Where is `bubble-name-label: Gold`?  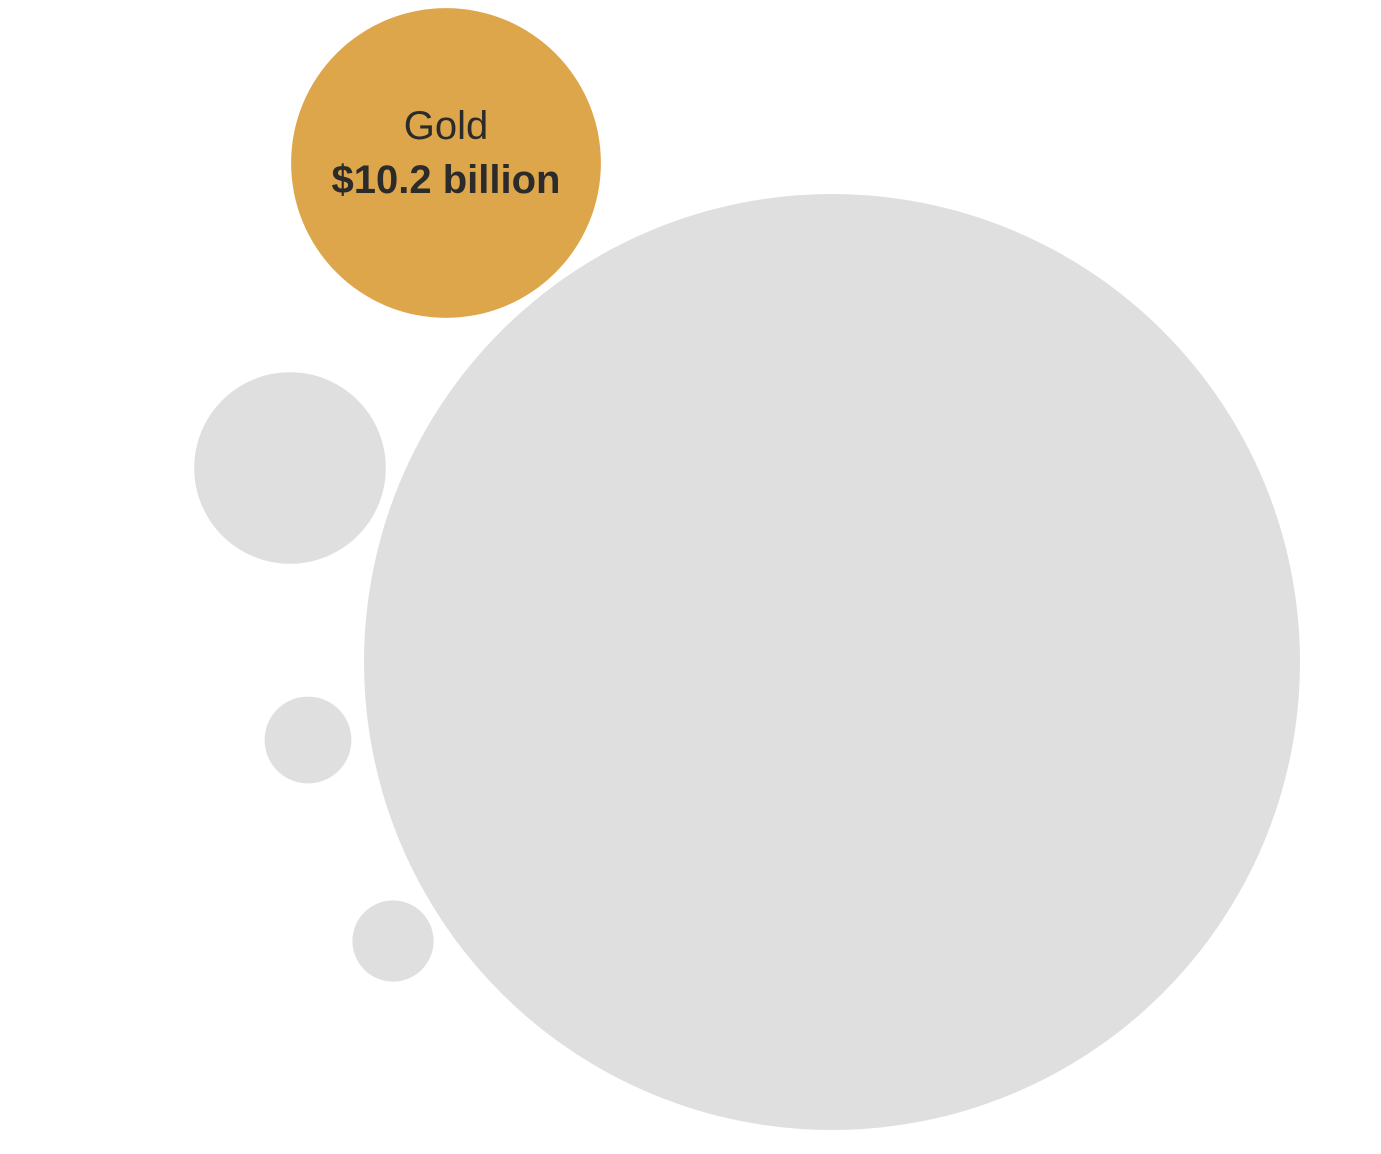
bubble-name-label: Gold is located at coordinates (446, 126).